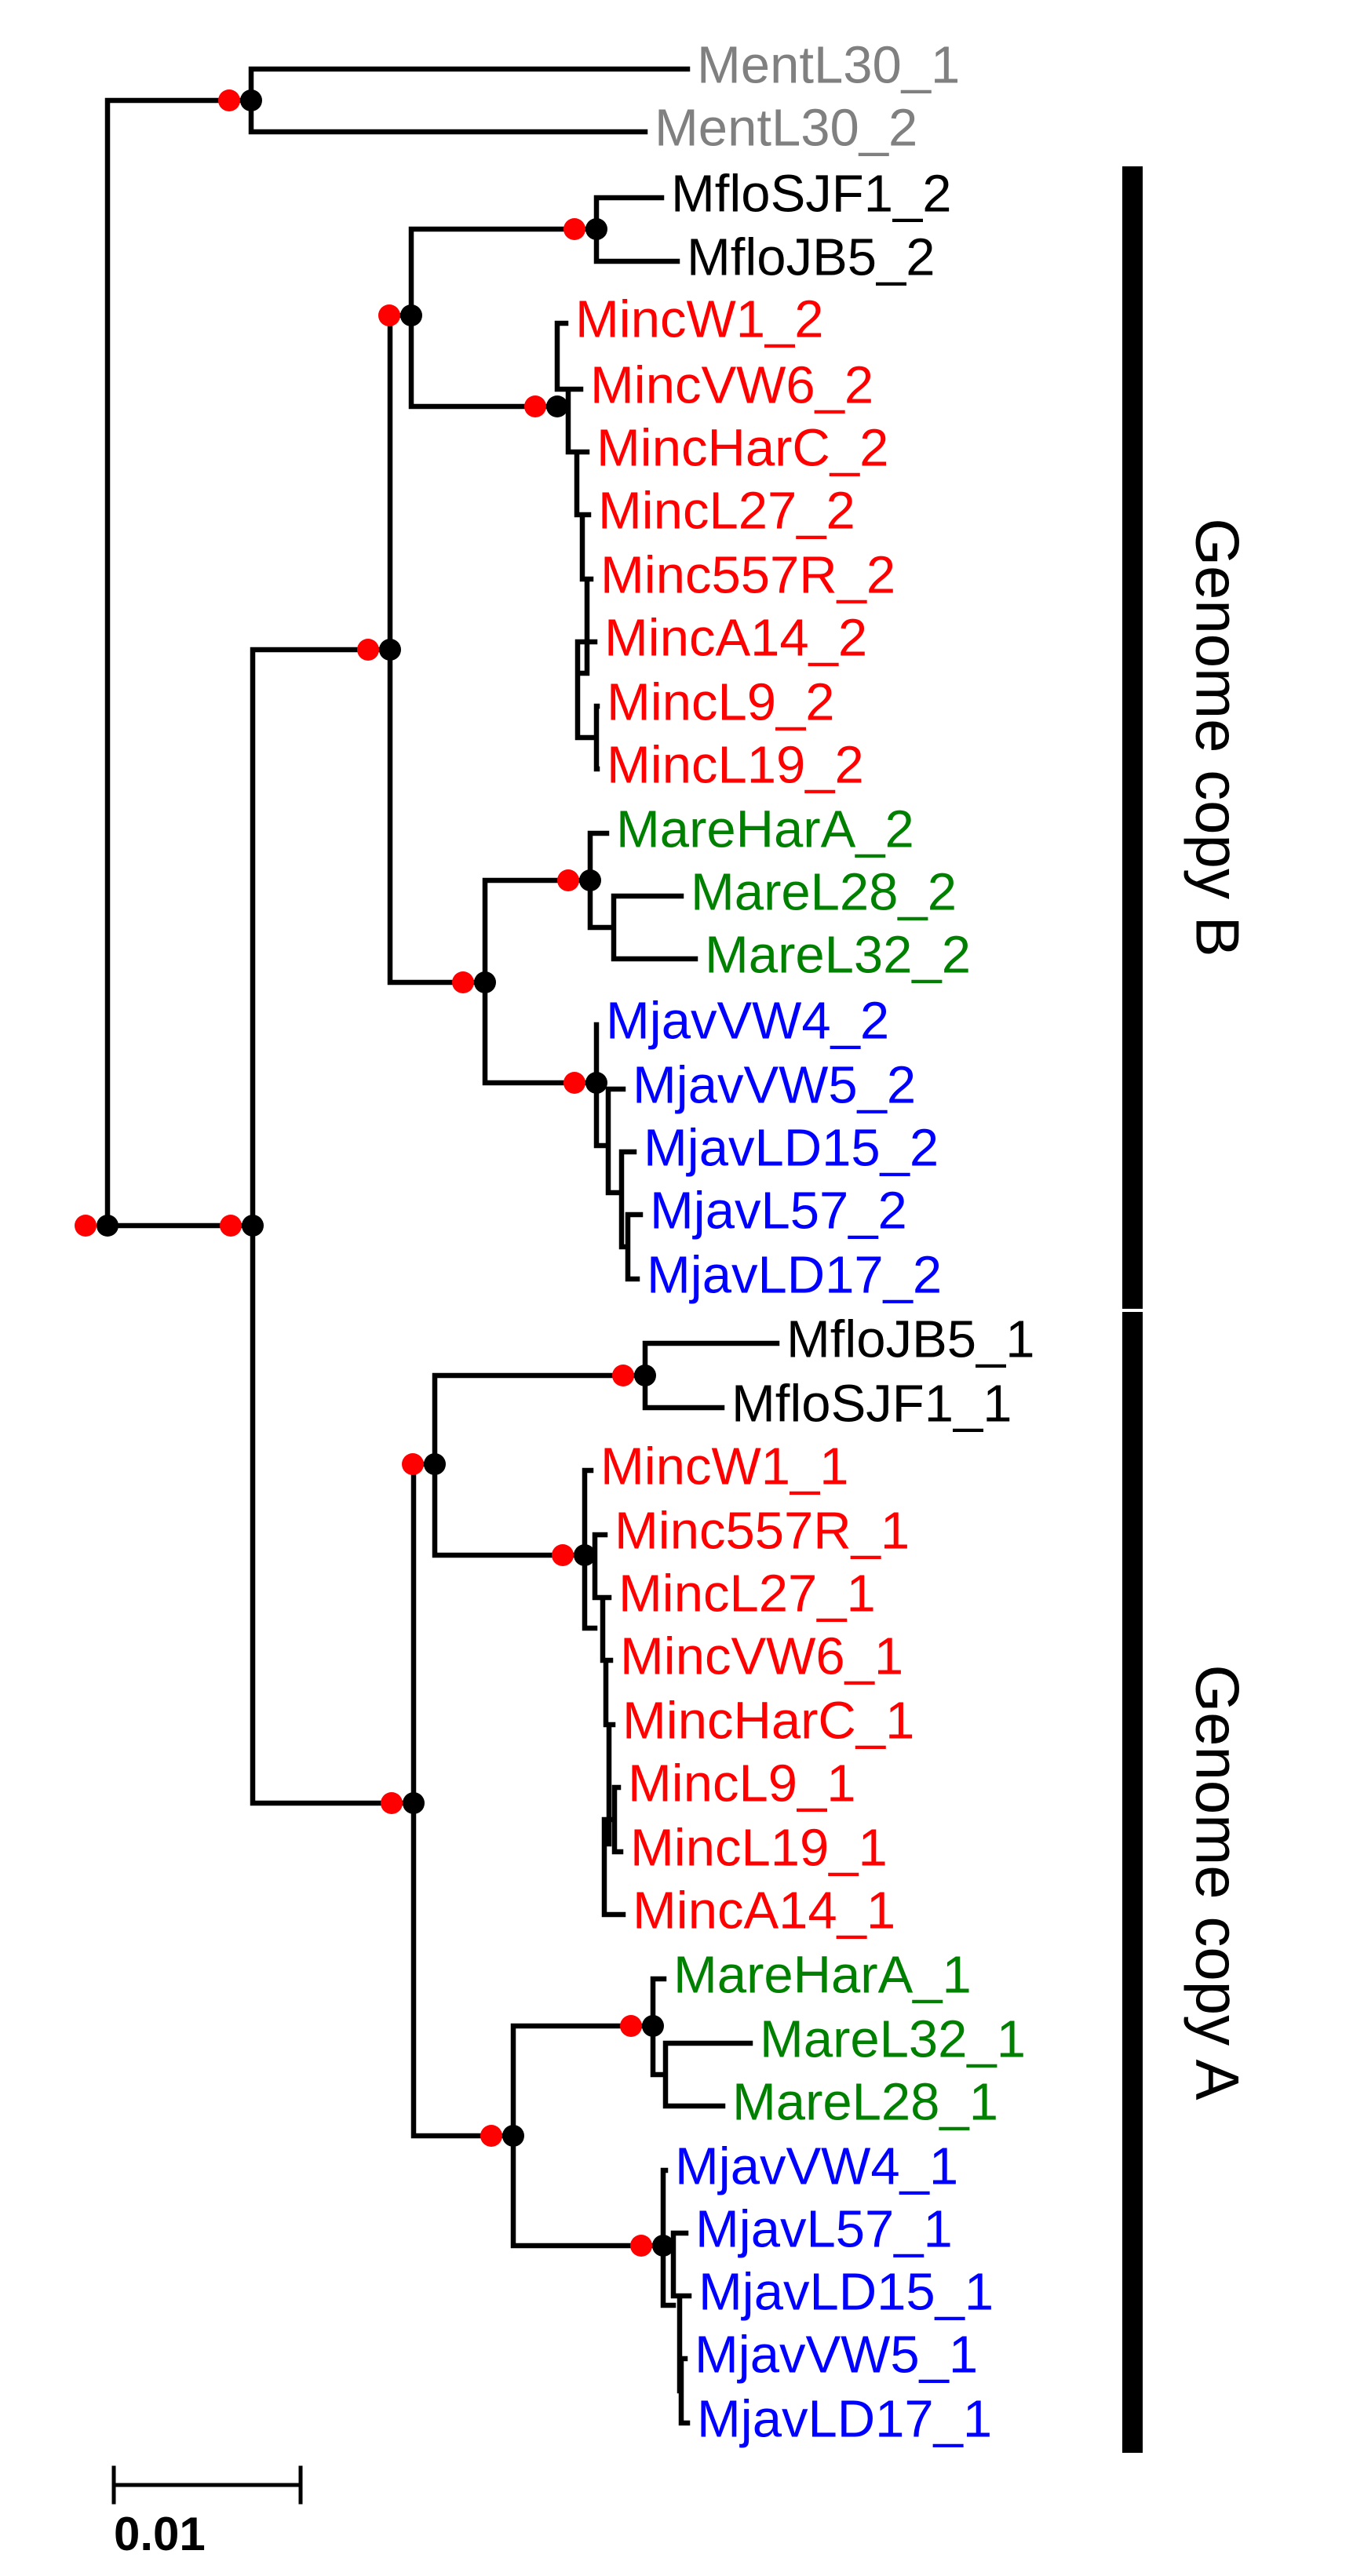 Image resolution: width=1364 pixels, height=2576 pixels. I want to click on support-dot-black-mincfloa, so click(435, 1464).